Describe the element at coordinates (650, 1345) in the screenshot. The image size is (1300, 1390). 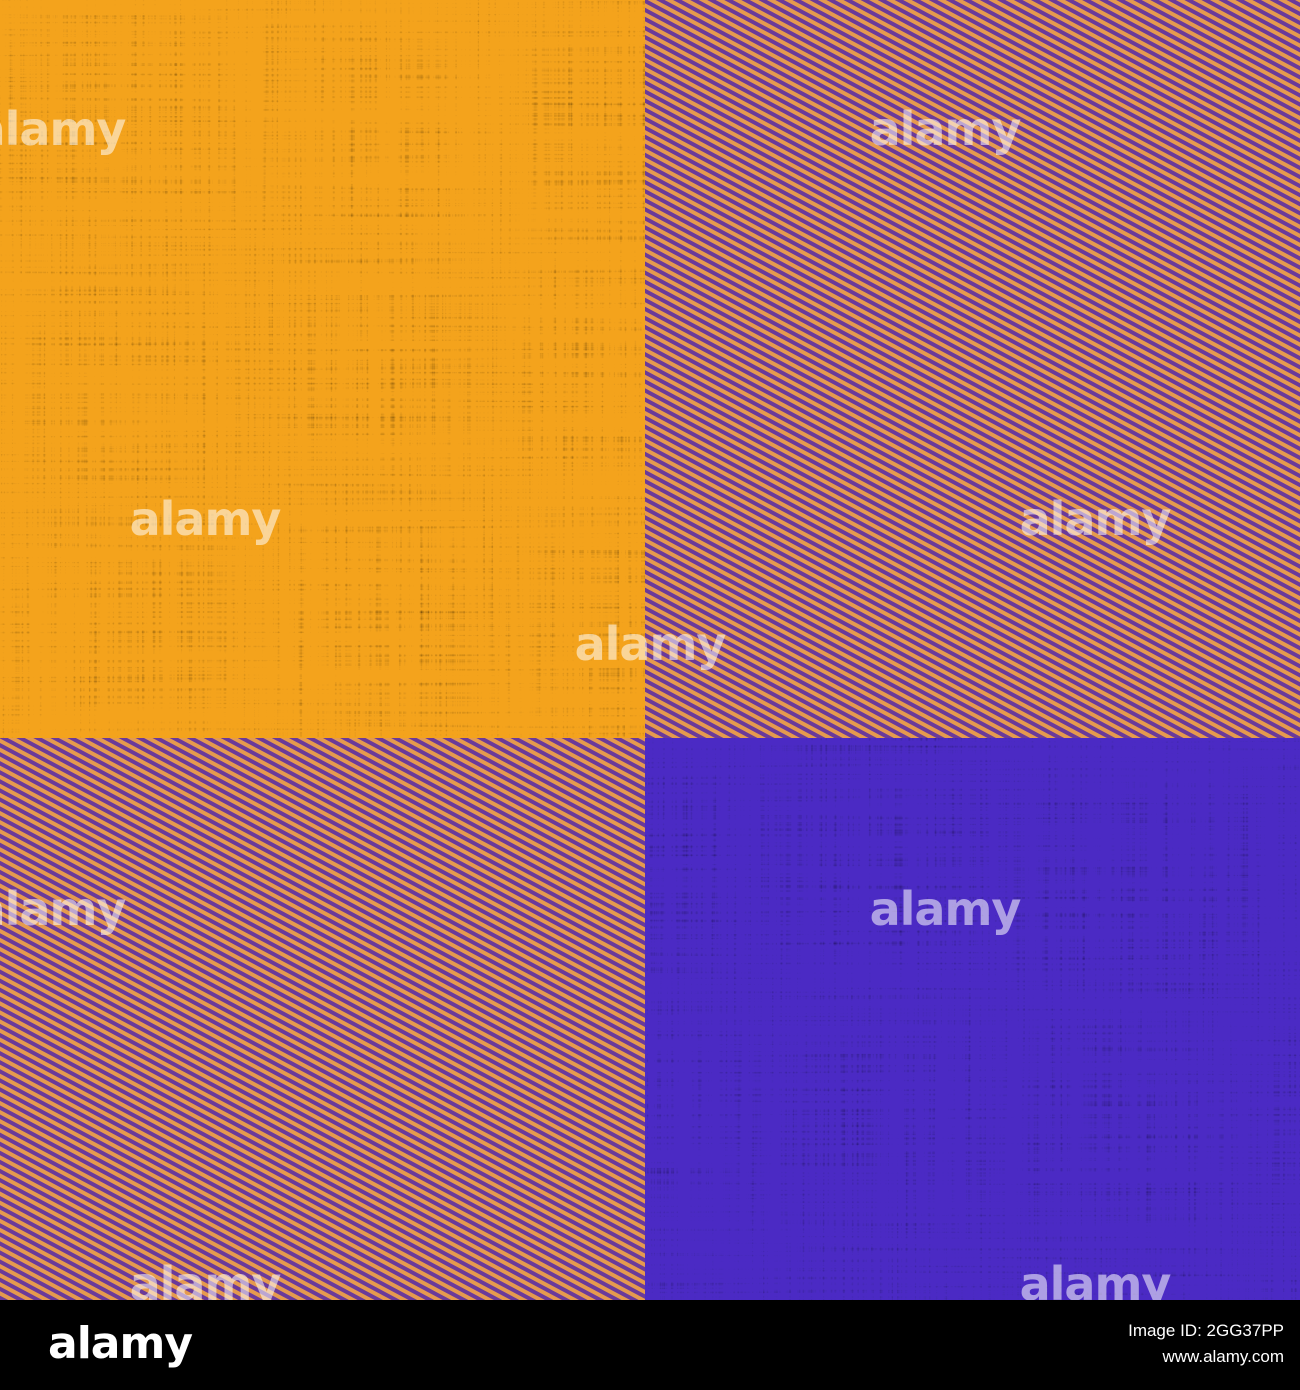
I see `footer-bar` at that location.